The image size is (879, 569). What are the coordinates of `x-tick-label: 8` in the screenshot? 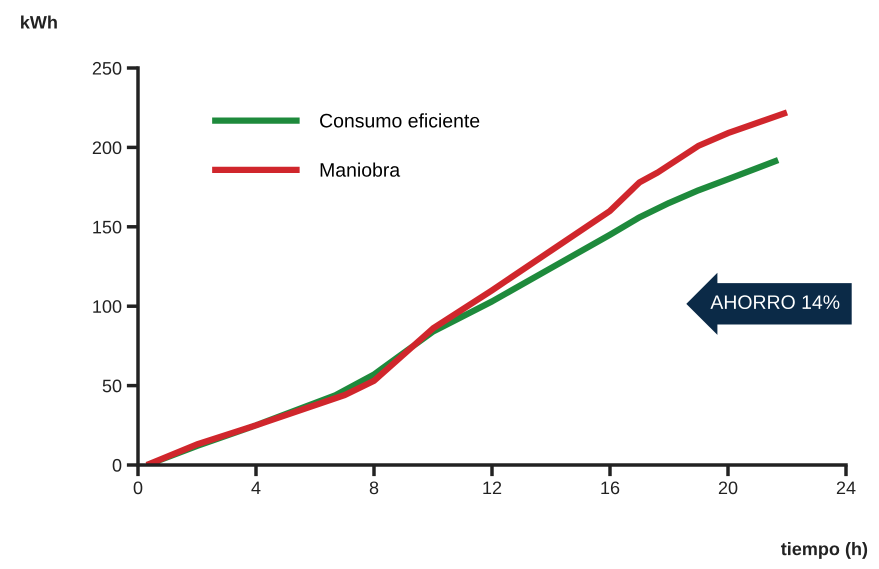 It's located at (374, 487).